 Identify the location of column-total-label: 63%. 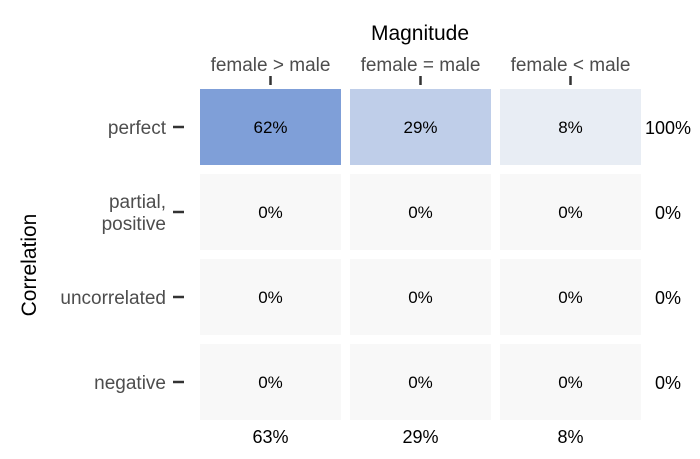
(270, 437).